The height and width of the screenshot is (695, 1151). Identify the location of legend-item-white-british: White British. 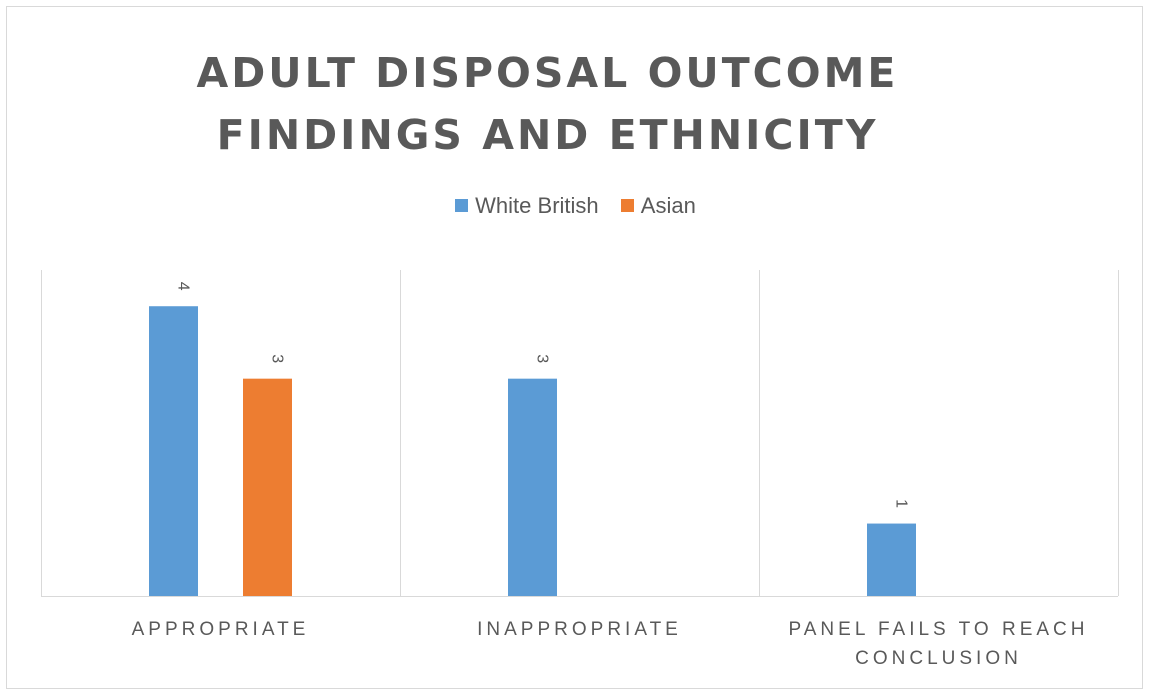
(527, 205).